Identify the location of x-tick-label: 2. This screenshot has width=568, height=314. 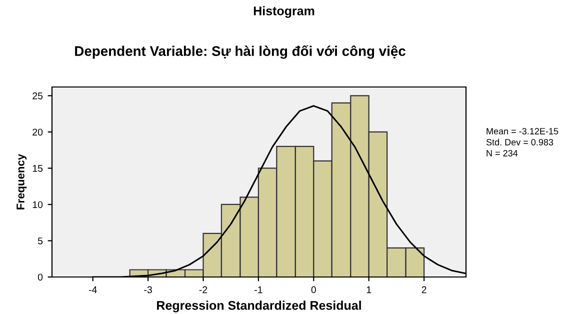
(424, 290).